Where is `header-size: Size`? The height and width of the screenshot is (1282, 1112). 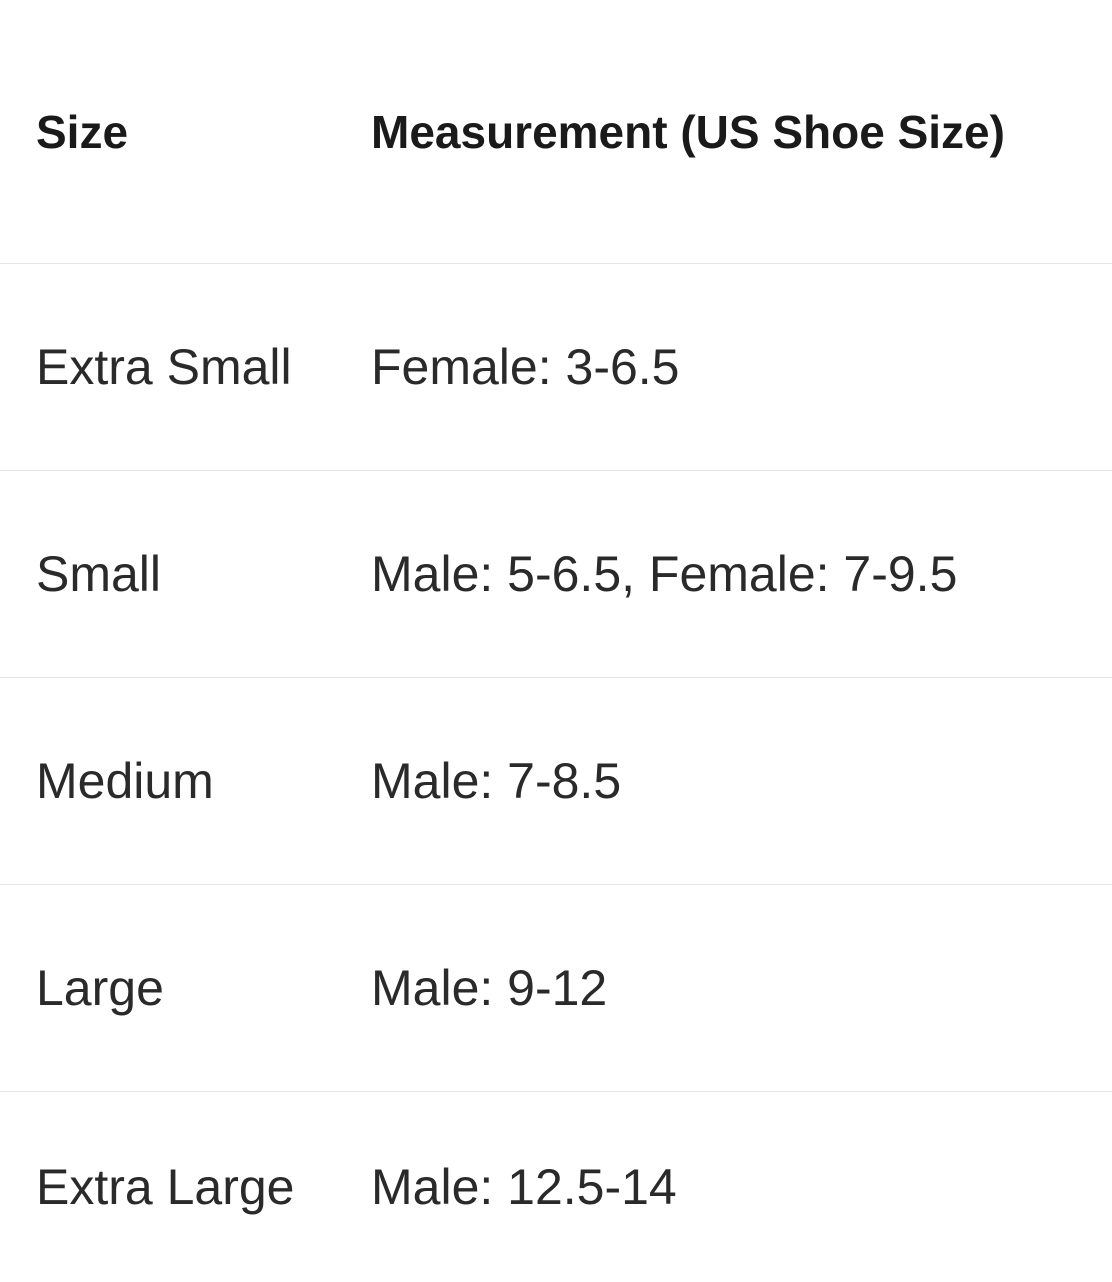 header-size: Size is located at coordinates (185, 132).